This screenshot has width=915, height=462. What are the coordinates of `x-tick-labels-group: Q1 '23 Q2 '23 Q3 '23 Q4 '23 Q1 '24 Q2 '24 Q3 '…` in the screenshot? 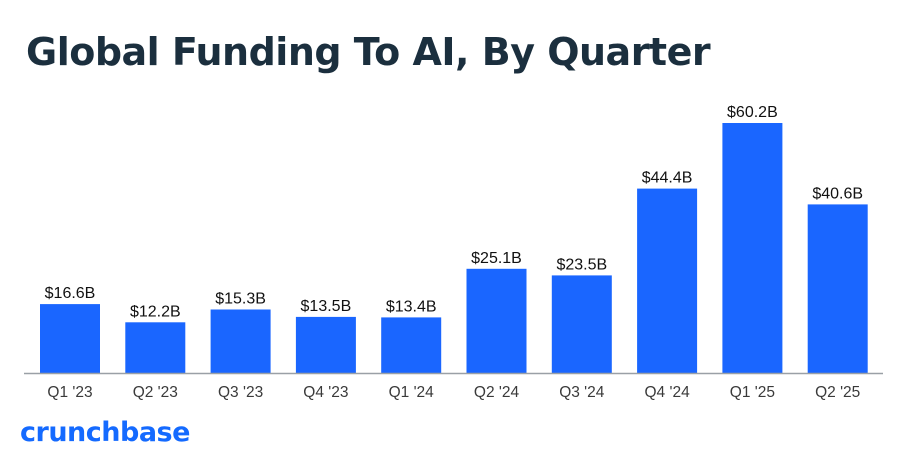 It's located at (453, 392).